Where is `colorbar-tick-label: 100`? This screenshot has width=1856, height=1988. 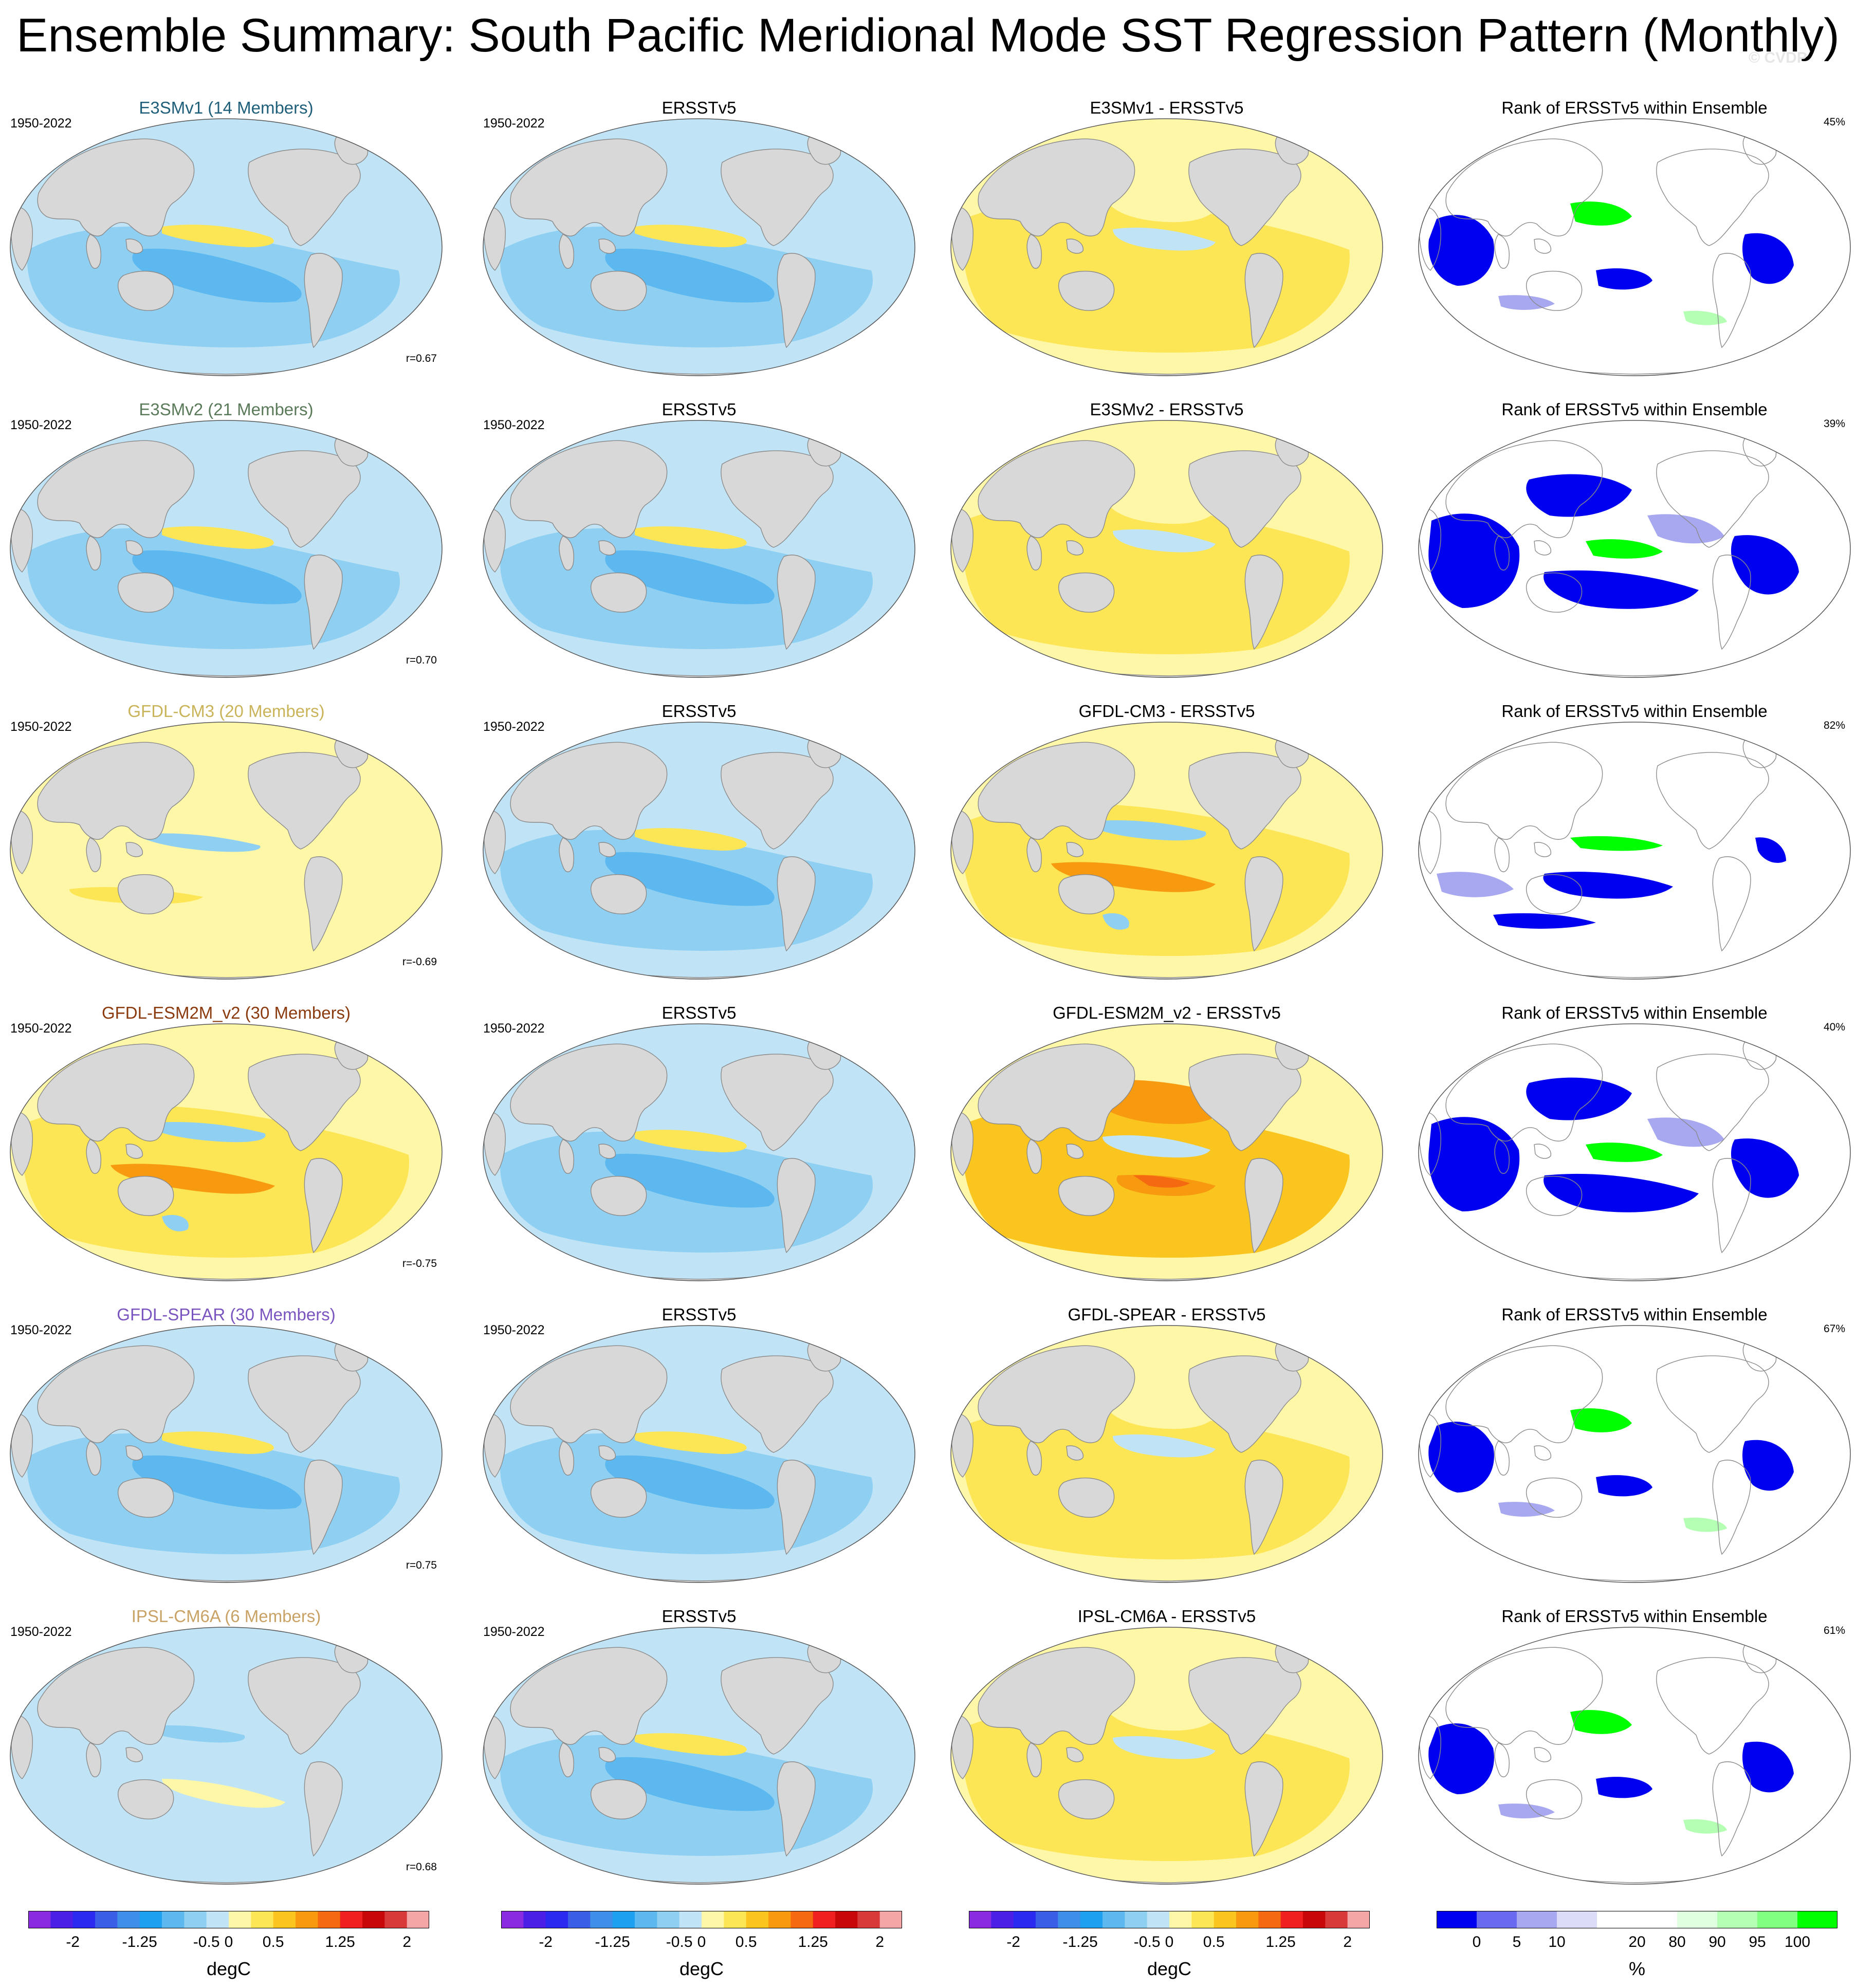
colorbar-tick-label: 100 is located at coordinates (1797, 1942).